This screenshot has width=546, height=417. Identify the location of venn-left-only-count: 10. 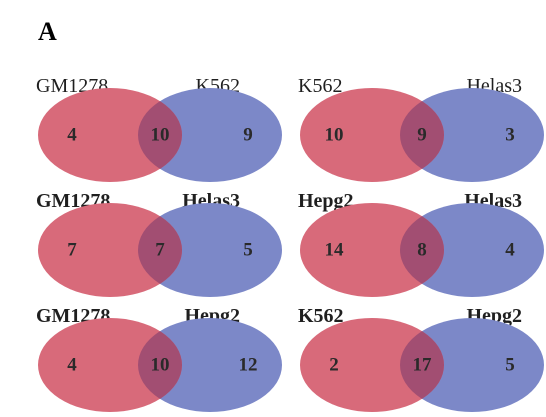
(334, 134).